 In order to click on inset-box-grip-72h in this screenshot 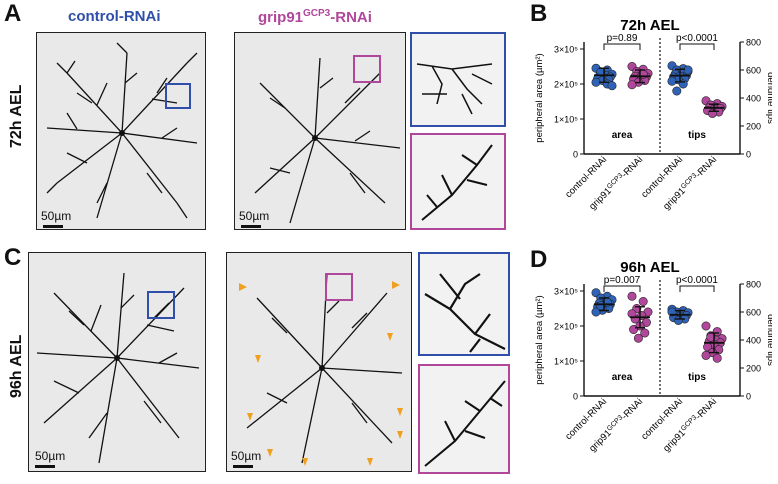, I will do `click(367, 69)`.